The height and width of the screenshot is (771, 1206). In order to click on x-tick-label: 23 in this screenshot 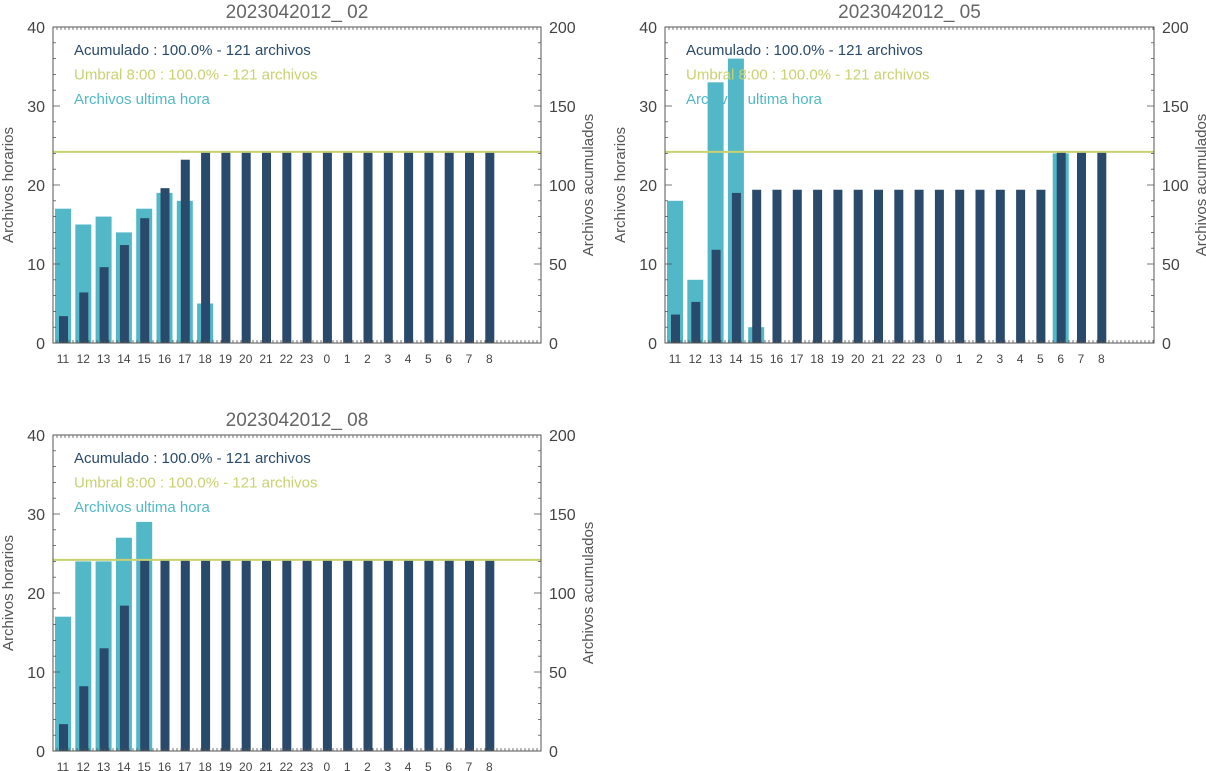, I will do `click(307, 765)`.